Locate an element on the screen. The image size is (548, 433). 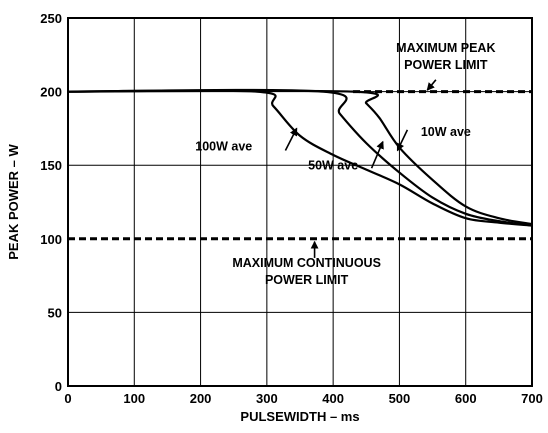
annotation-label: MAXIMUM CONTINUOUS is located at coordinates (306, 263).